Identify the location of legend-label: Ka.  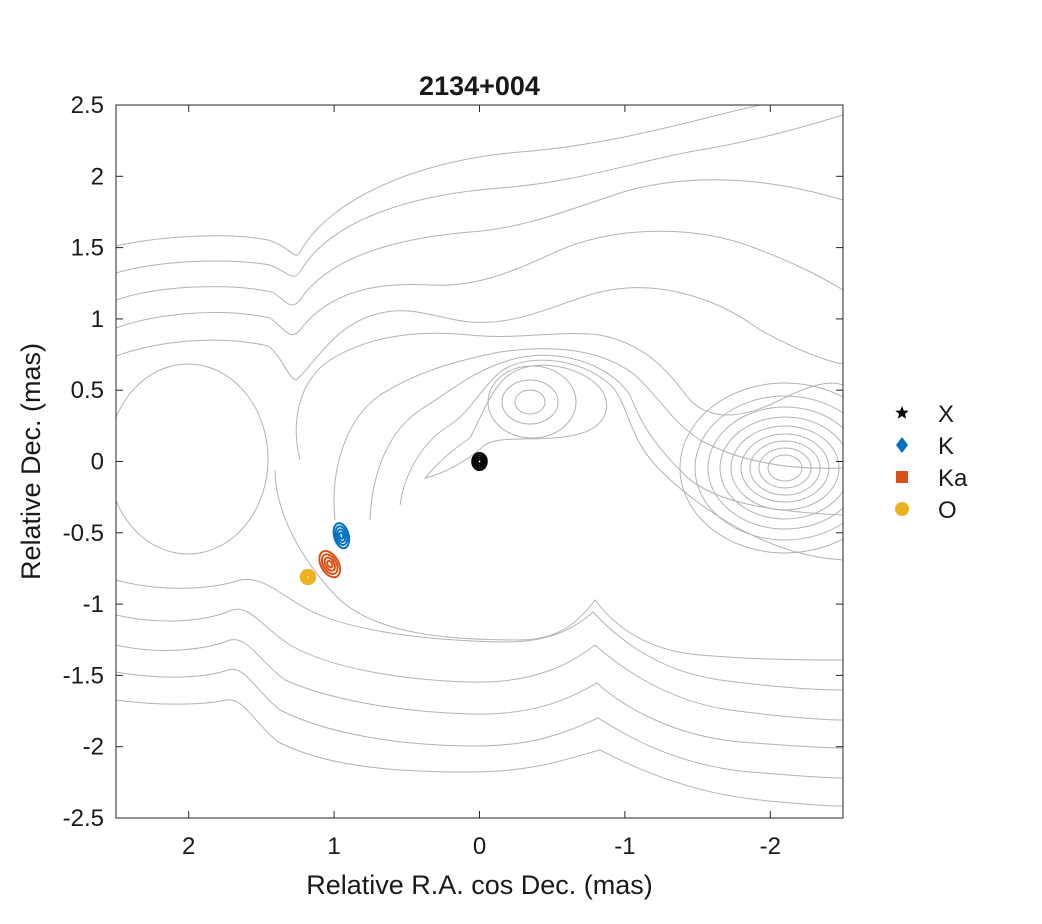
(953, 478).